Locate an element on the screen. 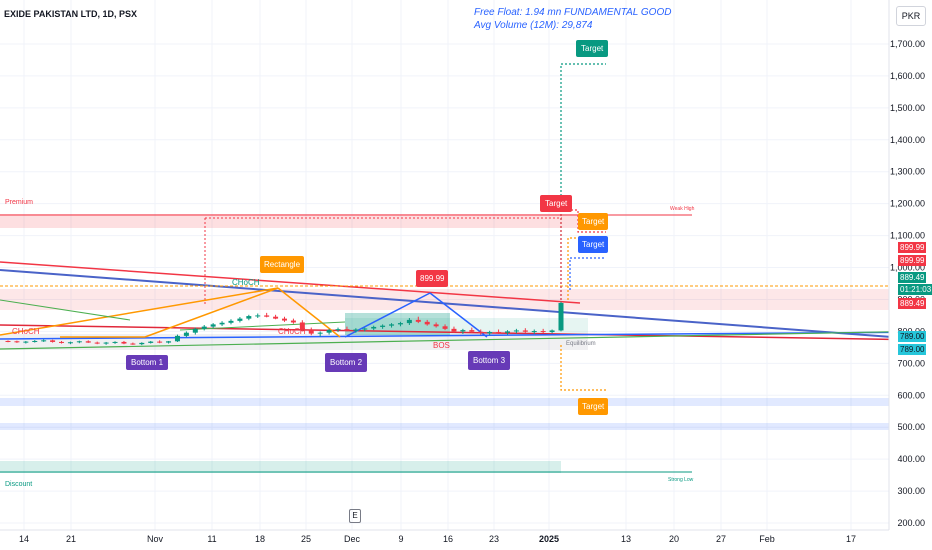 The image size is (932, 550). x-tick-label: Feb is located at coordinates (767, 539).